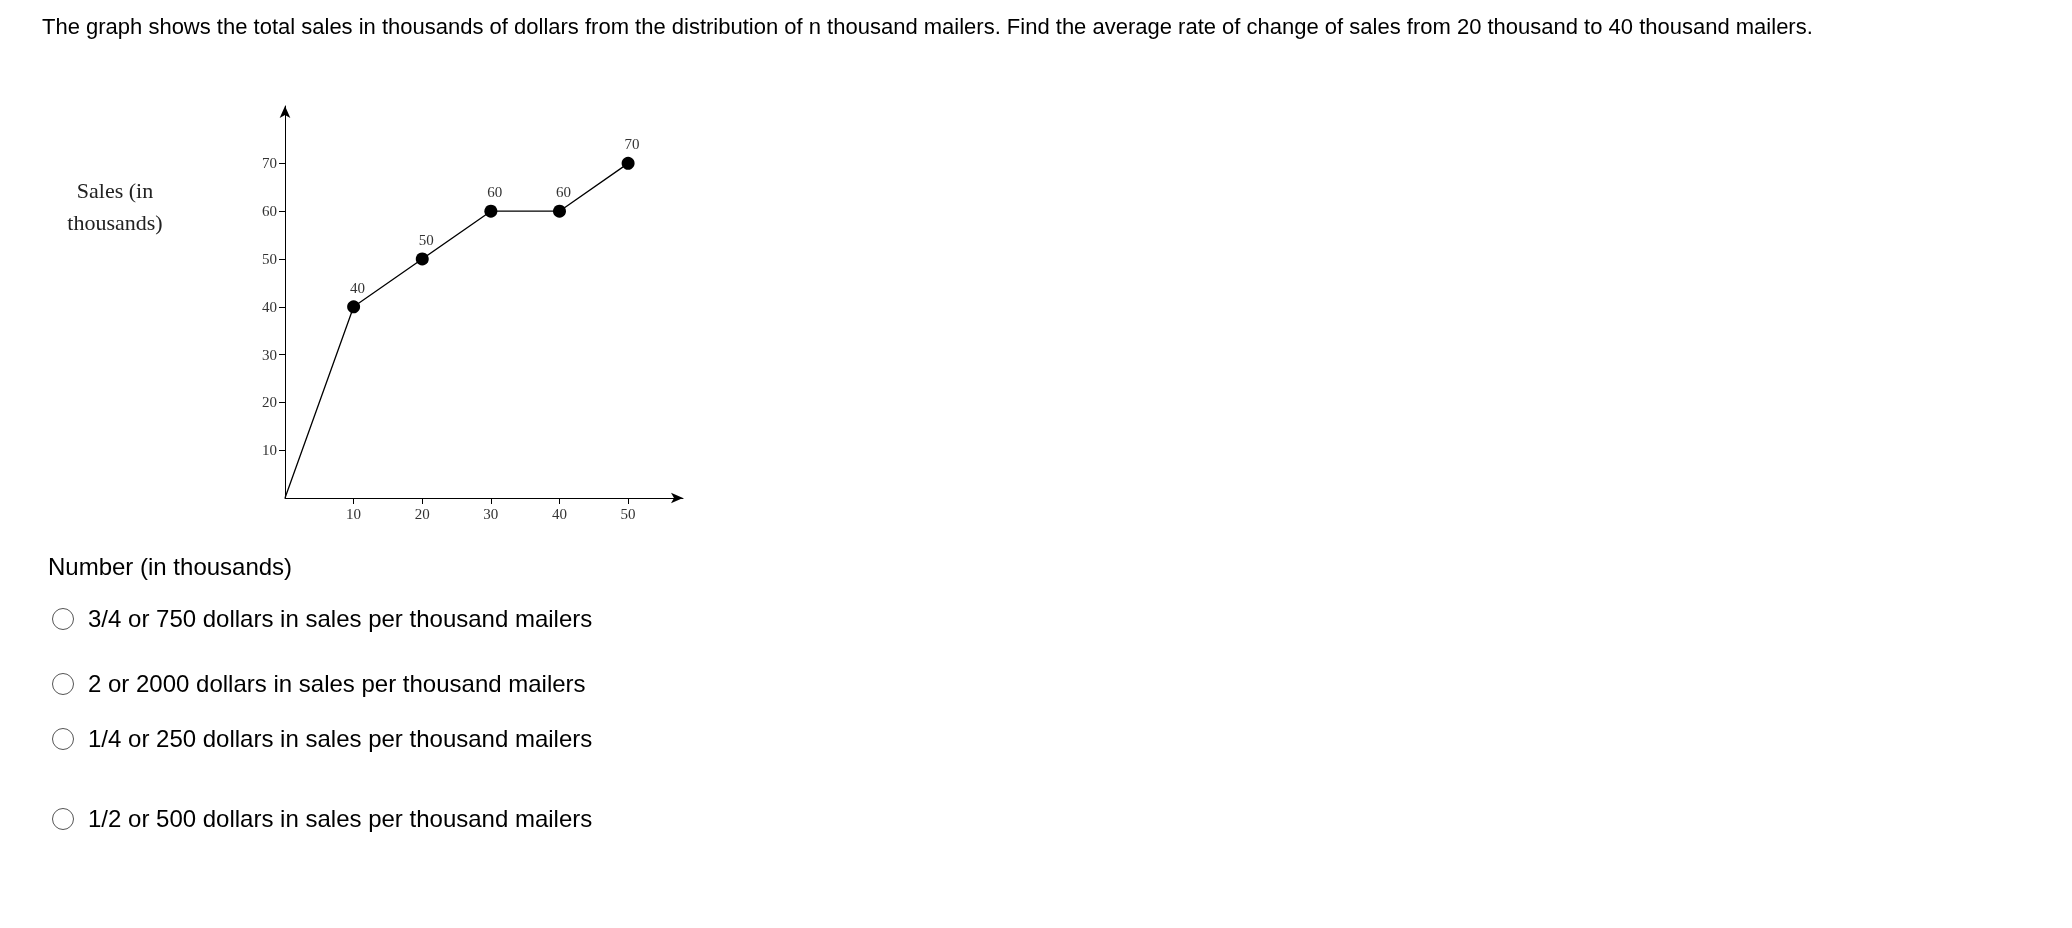 This screenshot has height=928, width=2072. Describe the element at coordinates (422, 513) in the screenshot. I see `x-tick-label: 20` at that location.